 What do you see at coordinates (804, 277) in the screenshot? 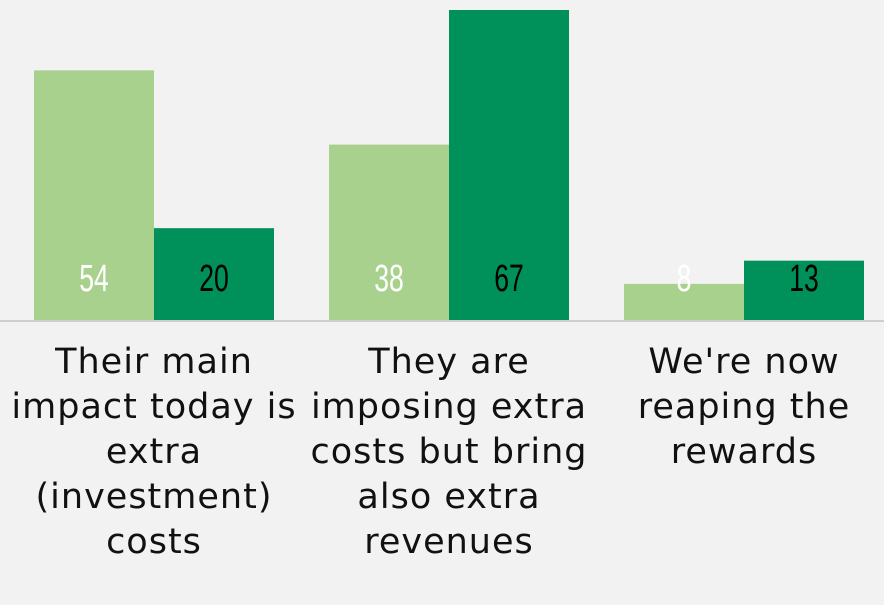
I see `value-label: 13` at bounding box center [804, 277].